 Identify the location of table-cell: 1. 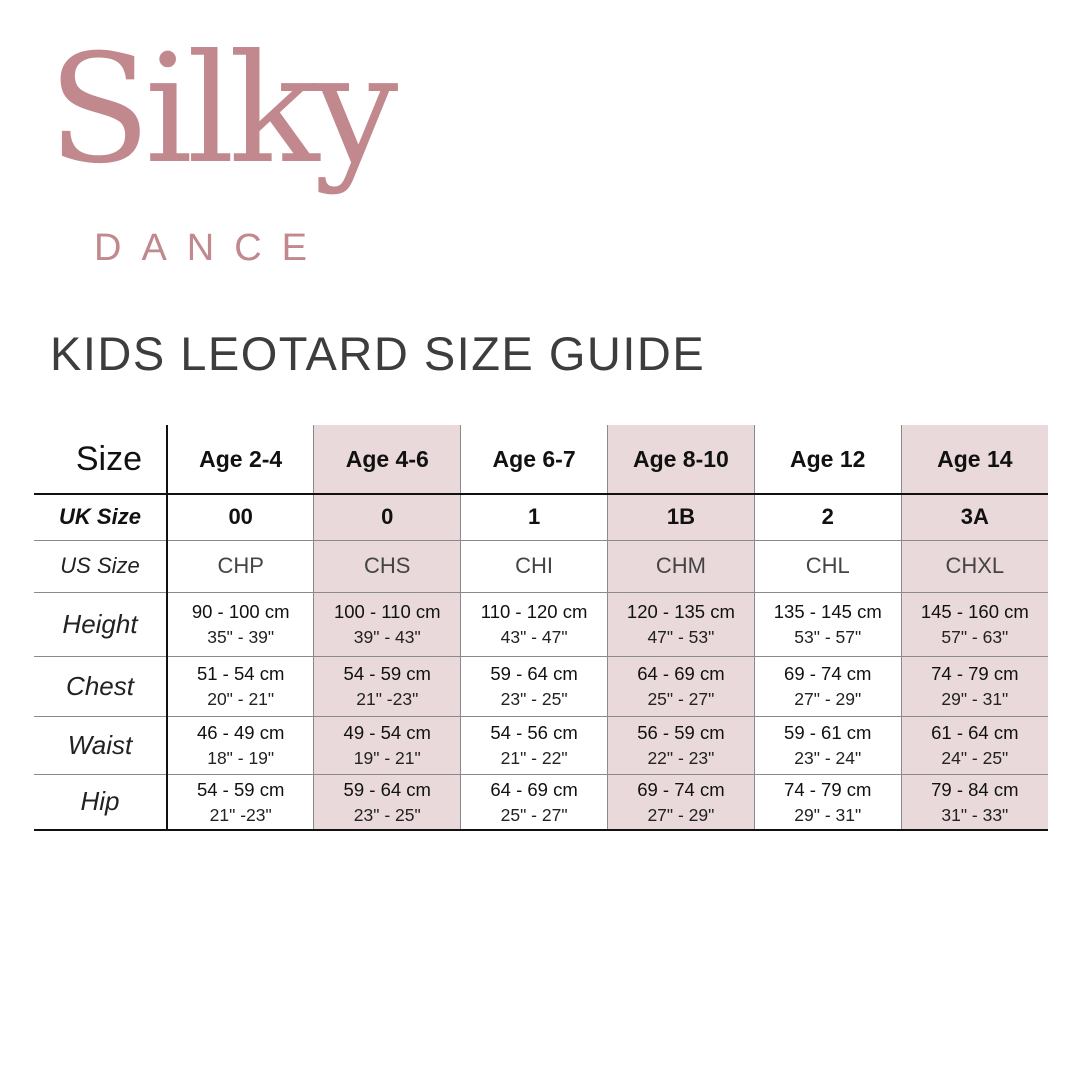
(534, 517).